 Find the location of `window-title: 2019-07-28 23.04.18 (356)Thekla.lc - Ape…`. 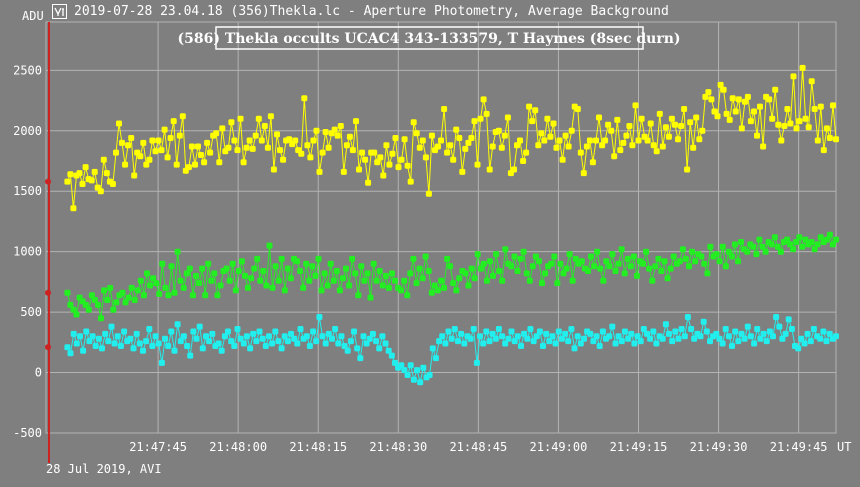

window-title: 2019-07-28 23.04.18 (356)Thekla.lc - Ape… is located at coordinates (371, 11).